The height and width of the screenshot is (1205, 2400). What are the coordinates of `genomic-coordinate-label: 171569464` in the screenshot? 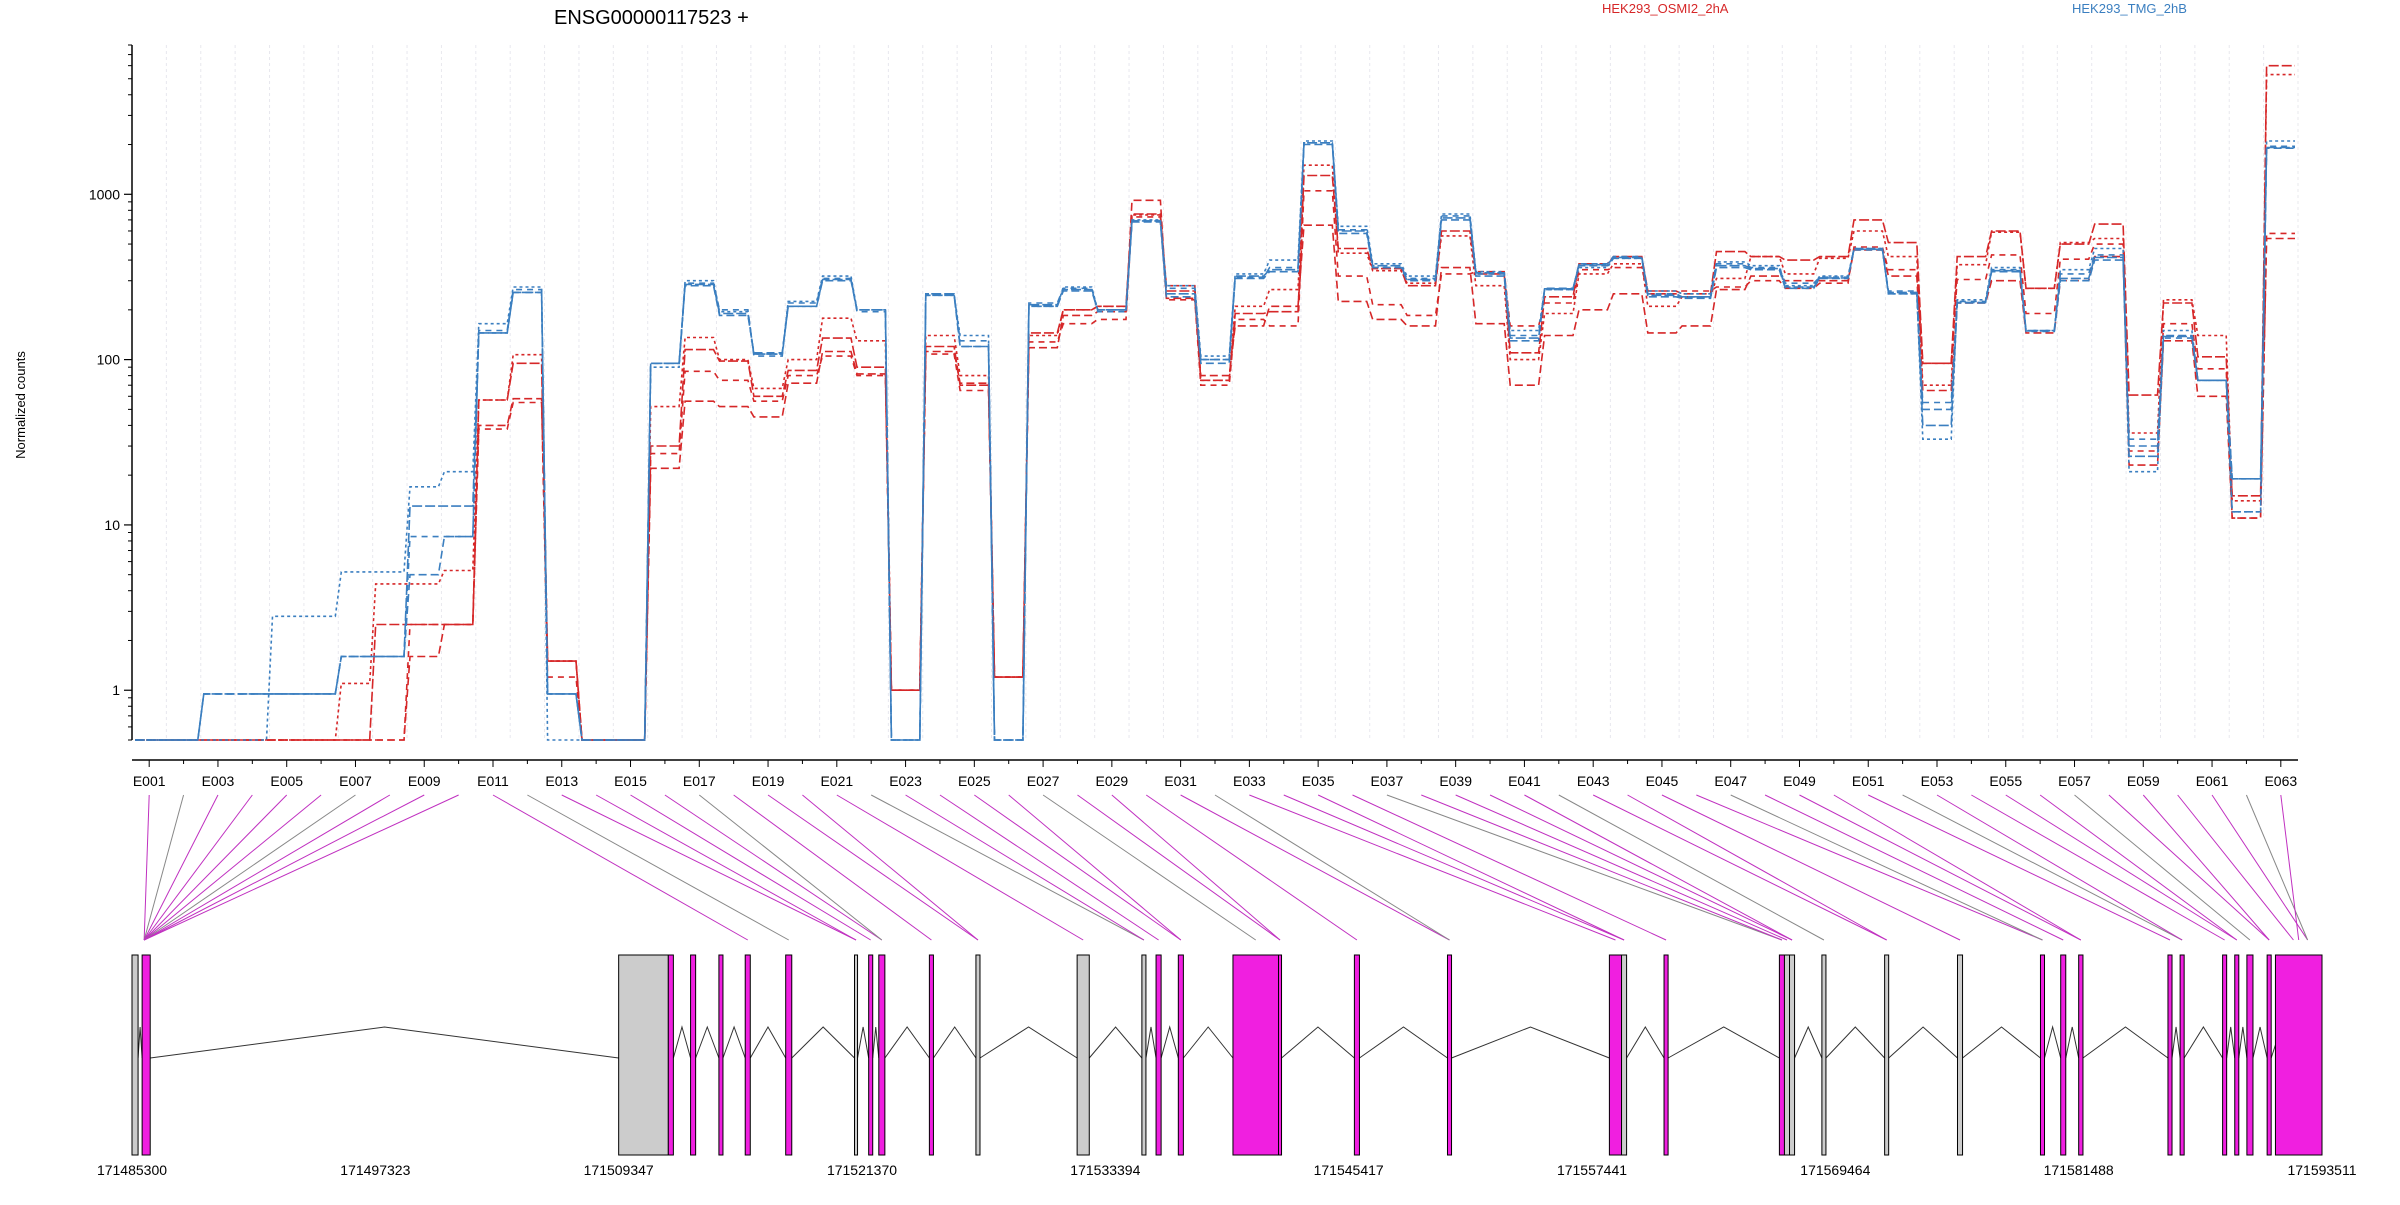 It's located at (1835, 1170).